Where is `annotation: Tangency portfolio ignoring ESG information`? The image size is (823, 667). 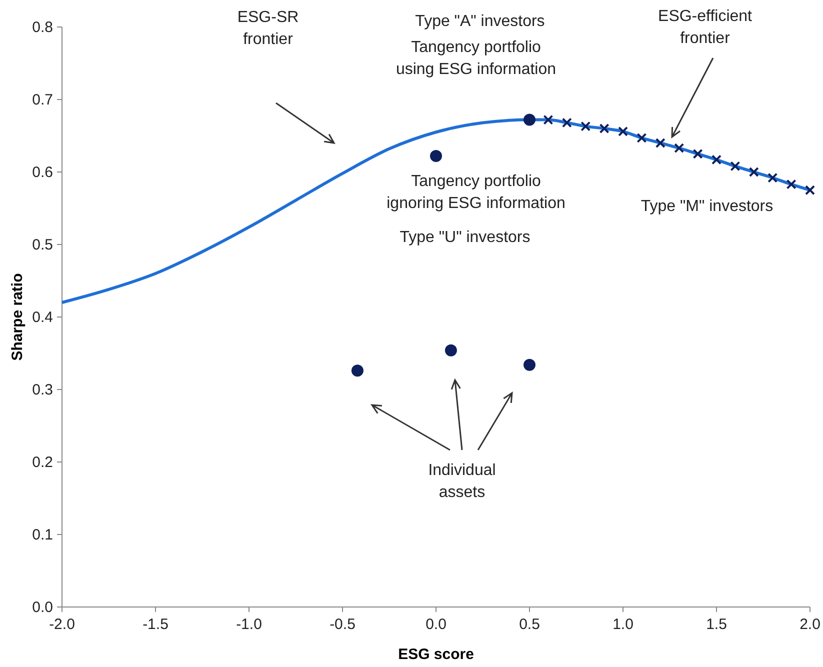 annotation: Tangency portfolio ignoring ESG information is located at coordinates (476, 192).